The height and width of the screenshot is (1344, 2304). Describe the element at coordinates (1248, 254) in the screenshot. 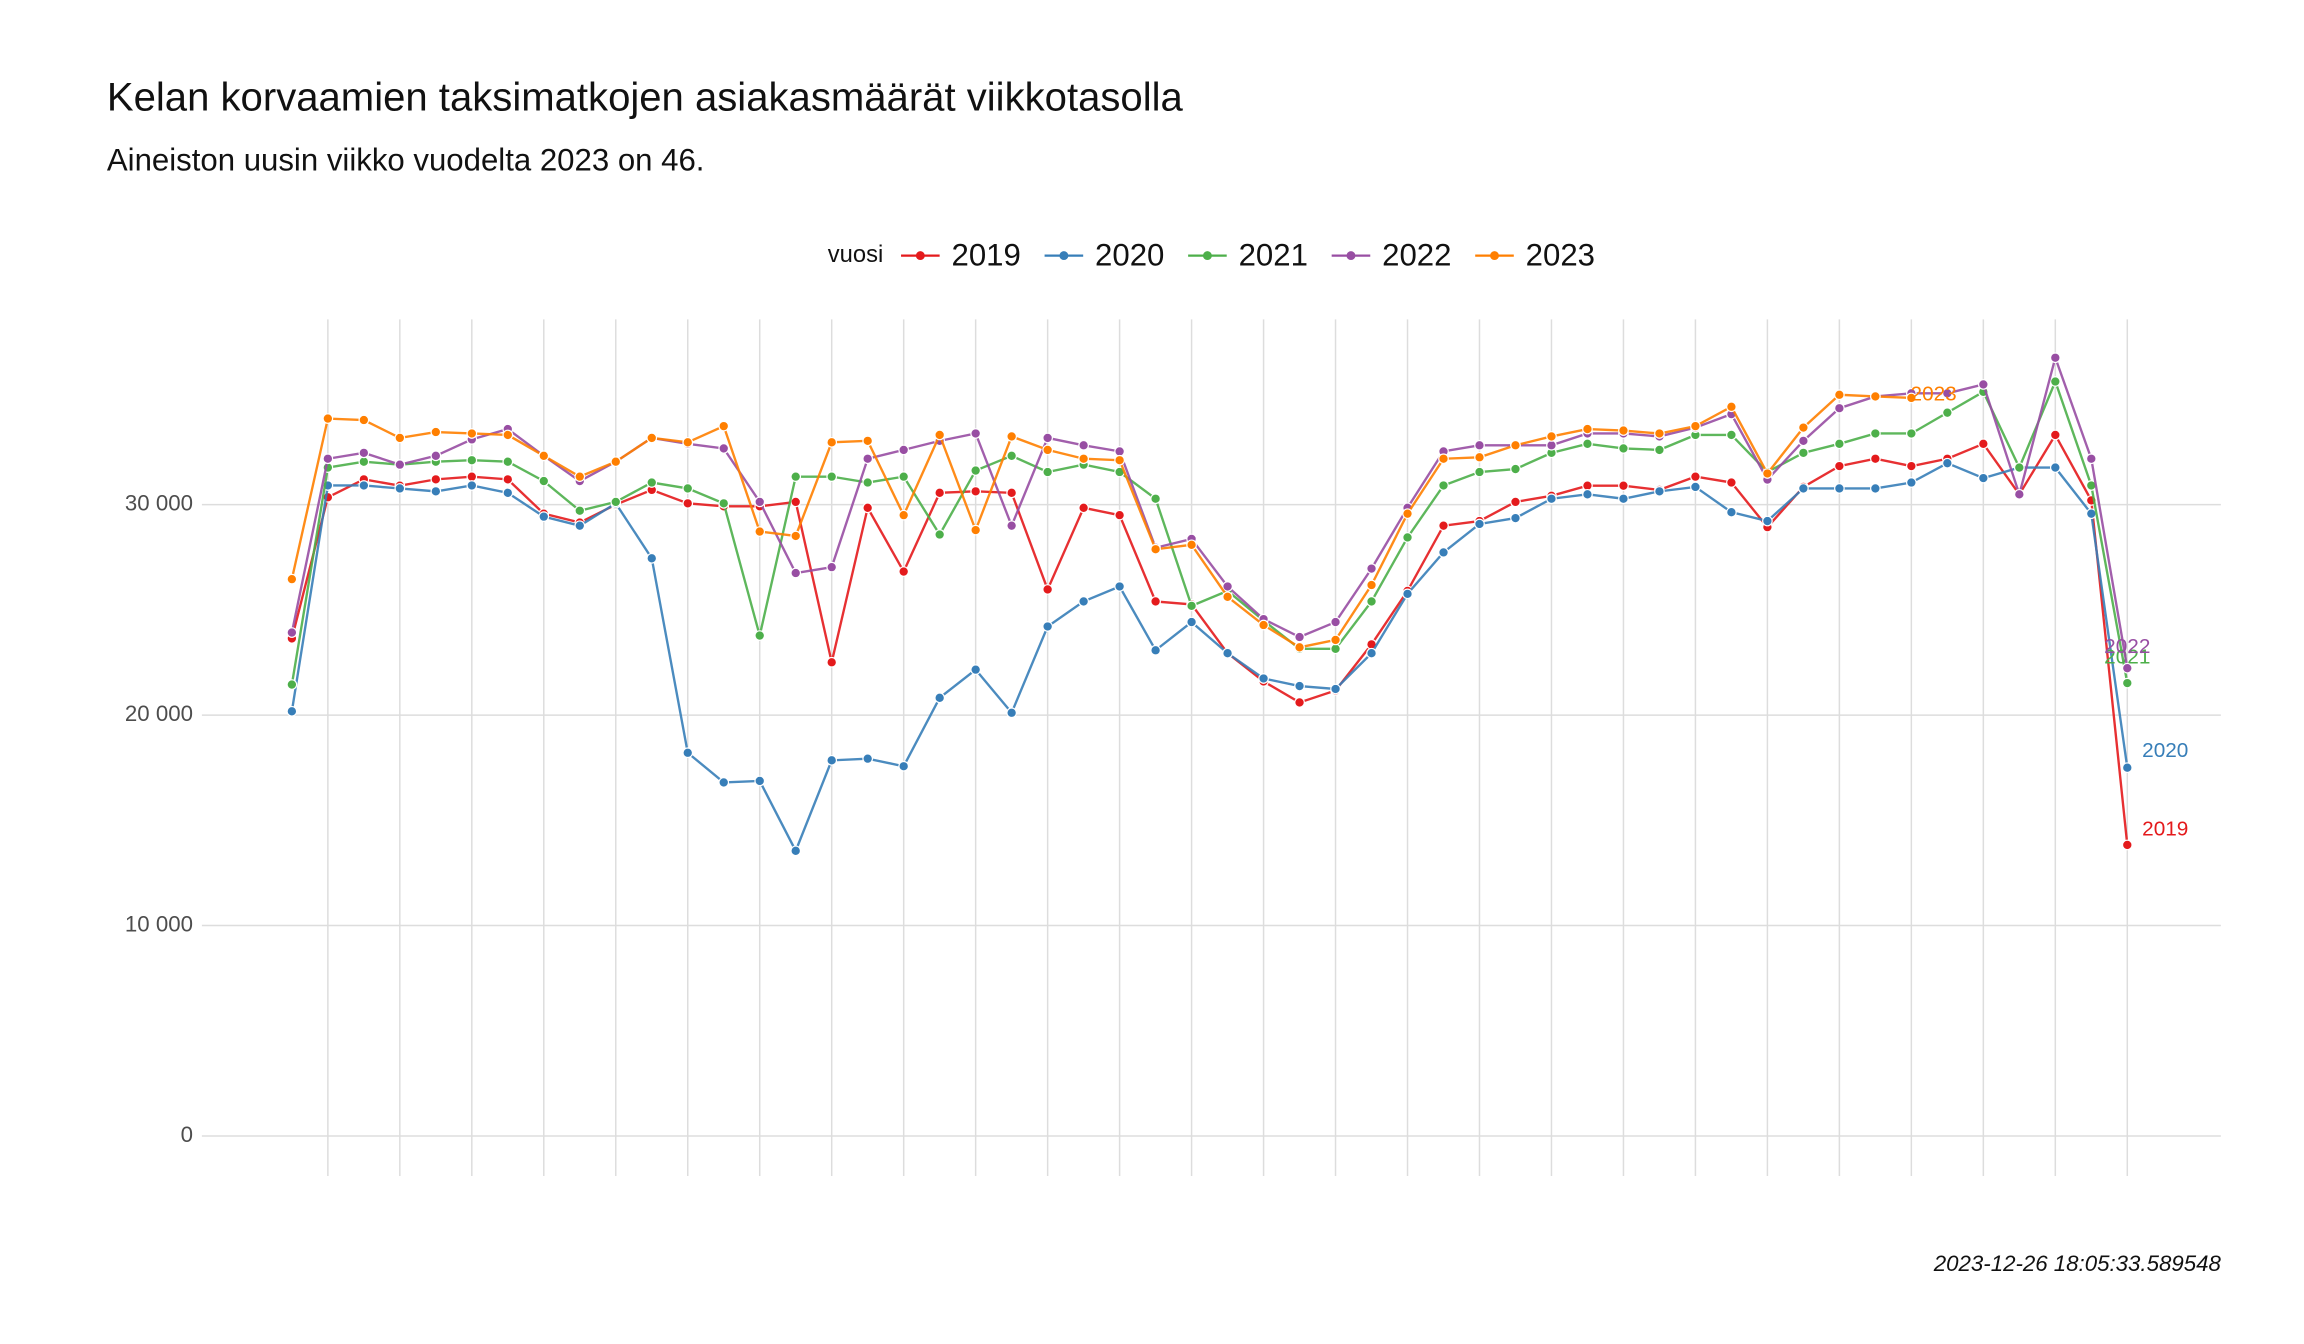

I see `legend-item: 2021` at that location.